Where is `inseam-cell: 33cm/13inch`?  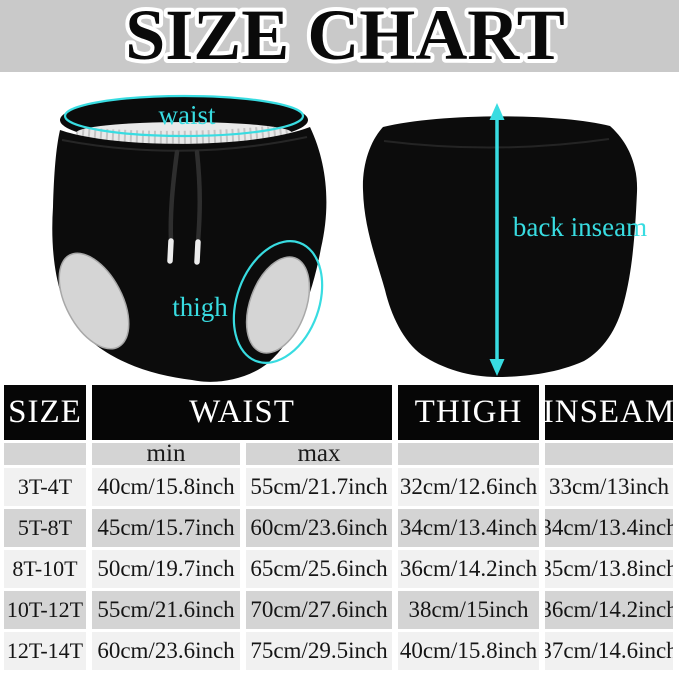 inseam-cell: 33cm/13inch is located at coordinates (609, 487).